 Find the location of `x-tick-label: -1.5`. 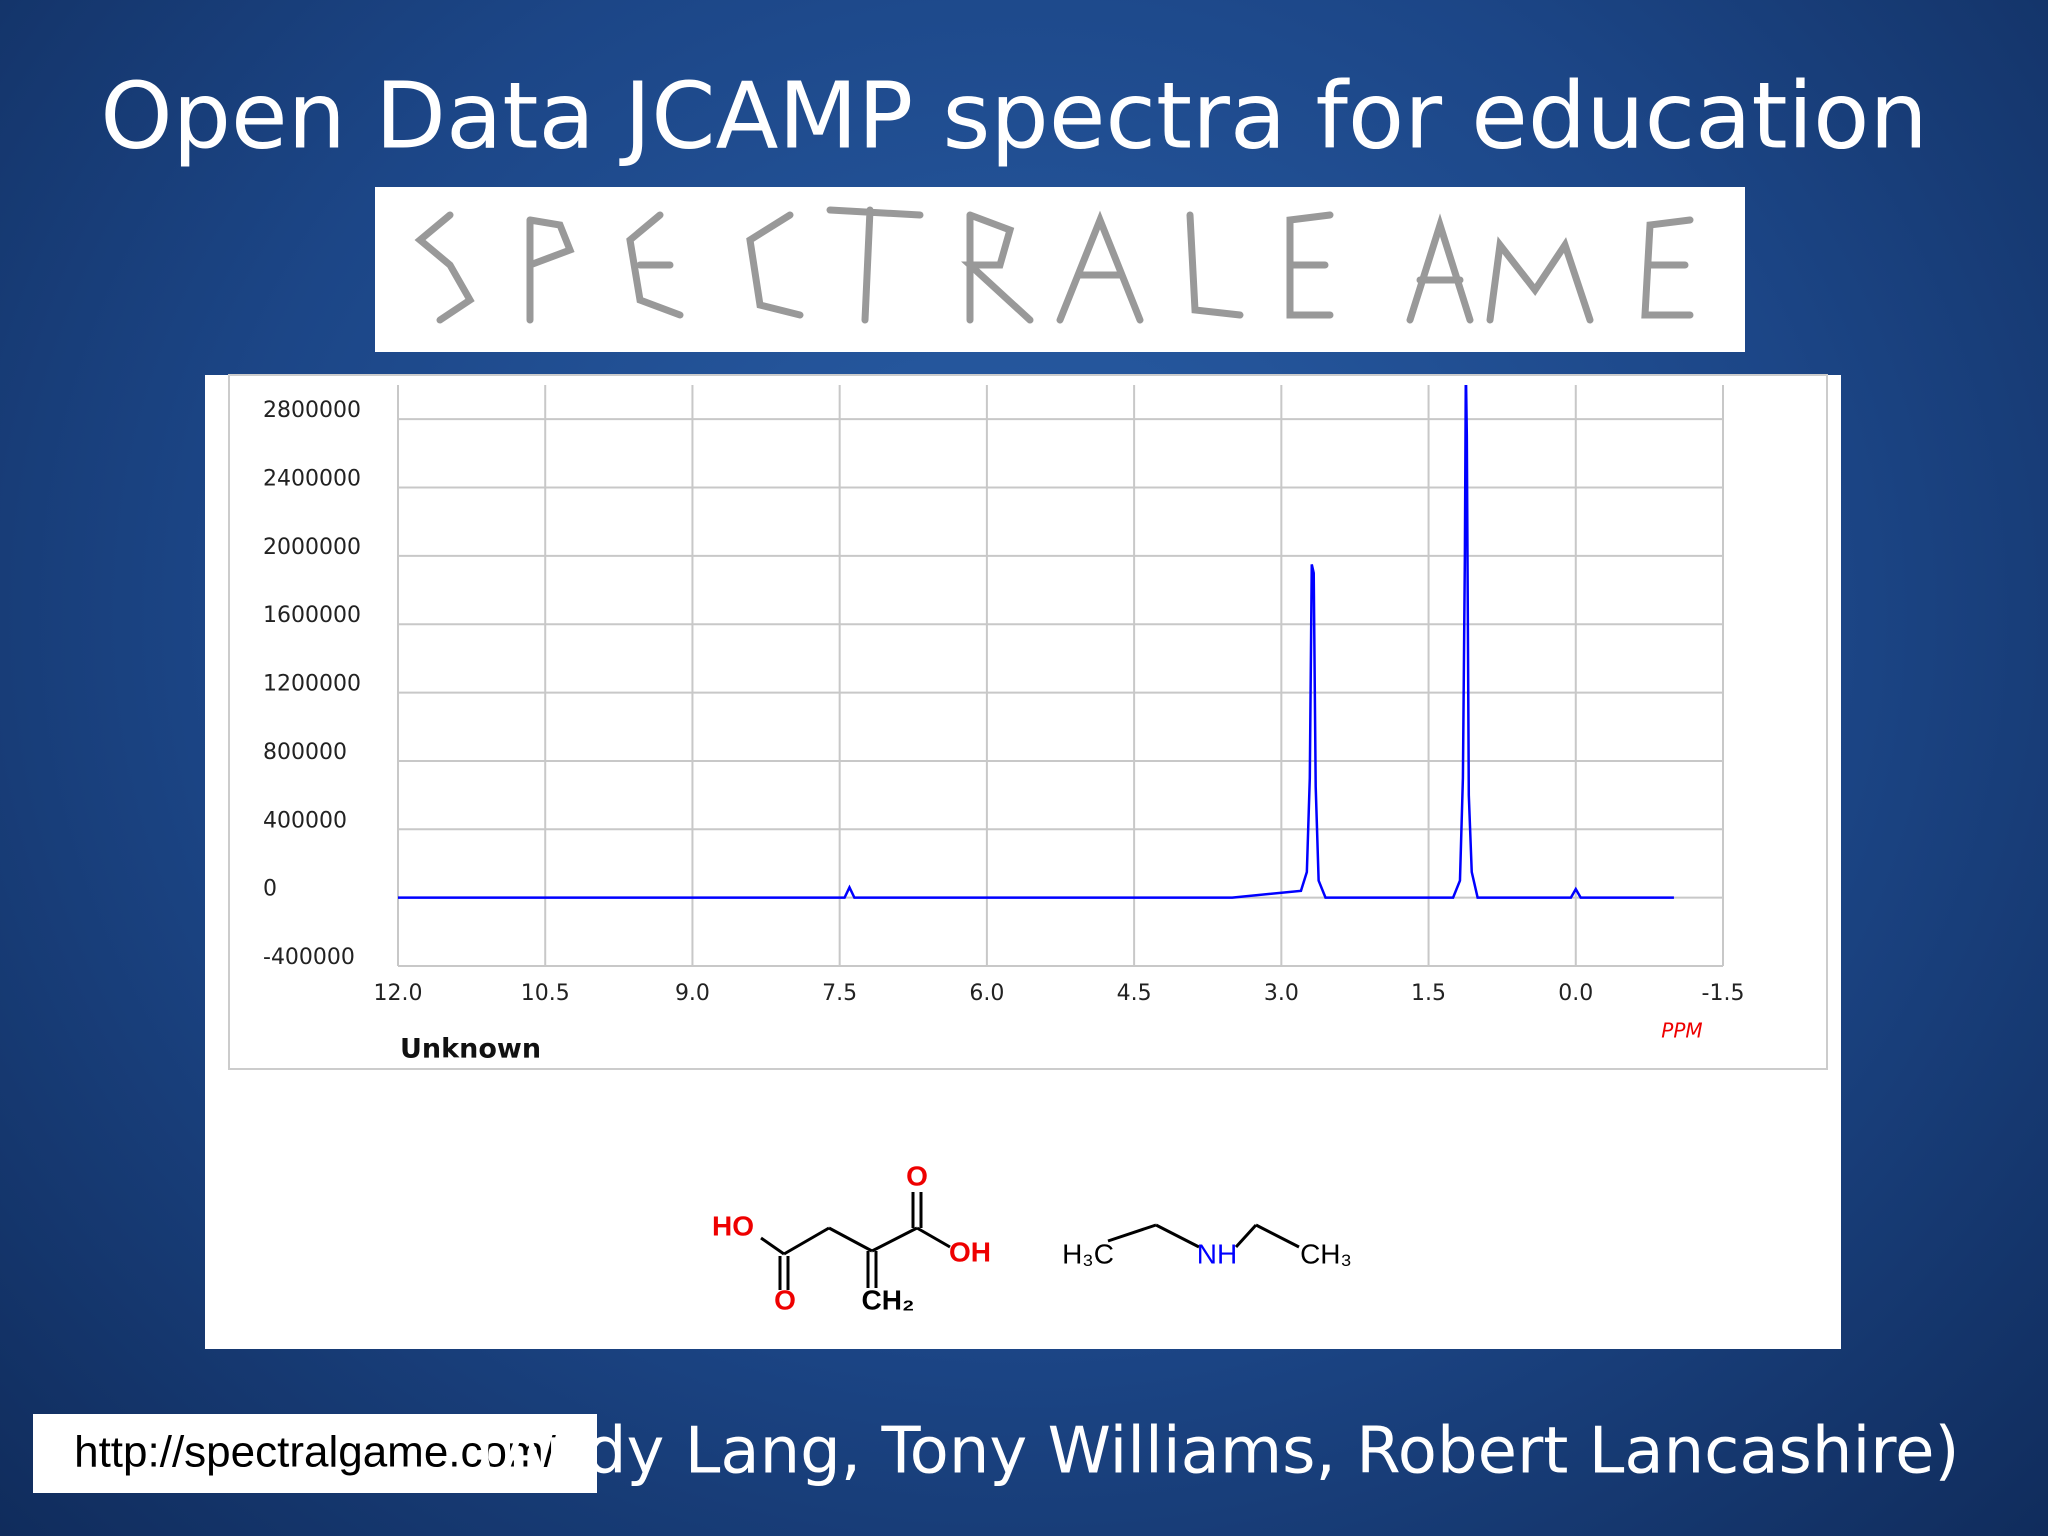

x-tick-label: -1.5 is located at coordinates (1723, 993).